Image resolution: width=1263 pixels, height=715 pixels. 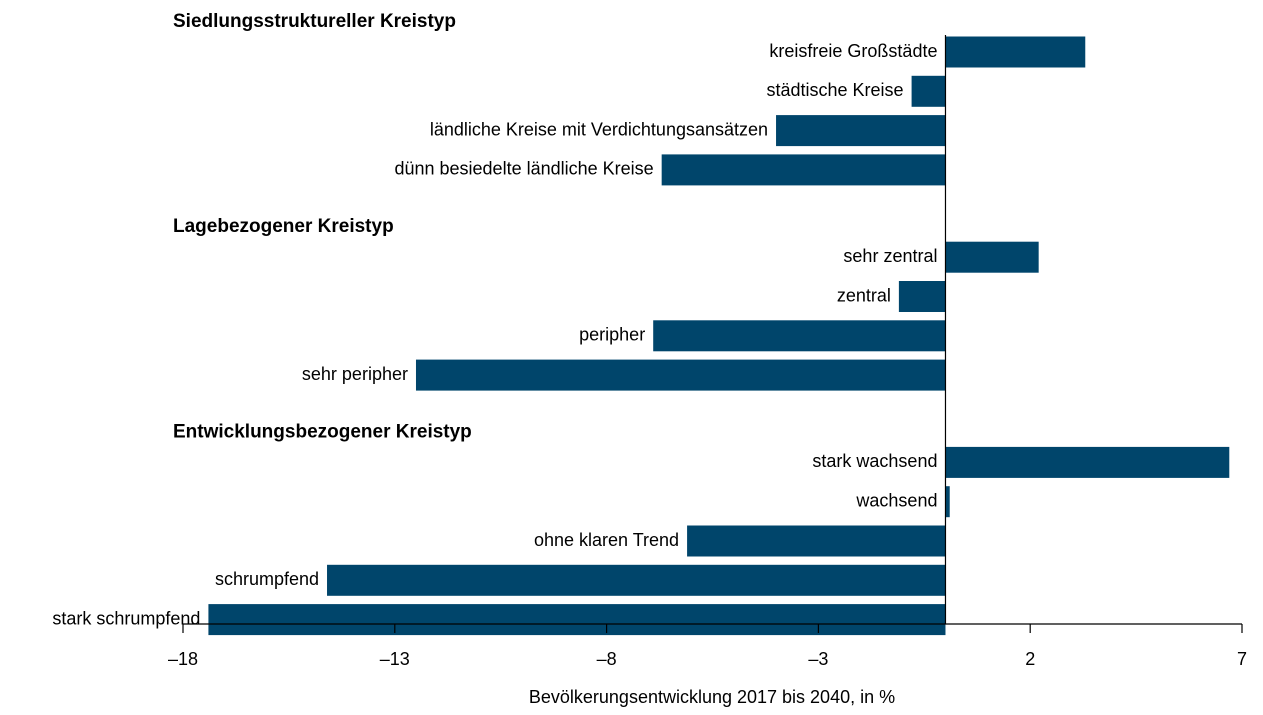 I want to click on category-label: städtische Kreise, so click(x=835, y=90).